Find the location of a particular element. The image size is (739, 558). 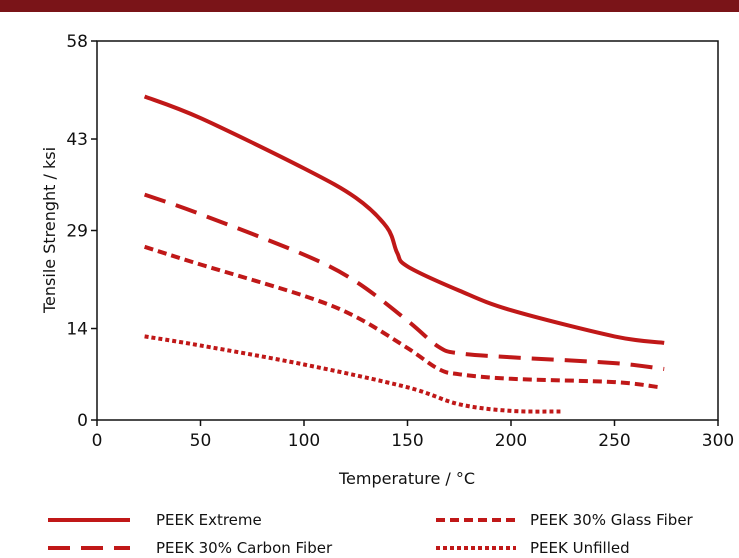

x-axis-title: Temperature / °C is located at coordinates (406, 478).